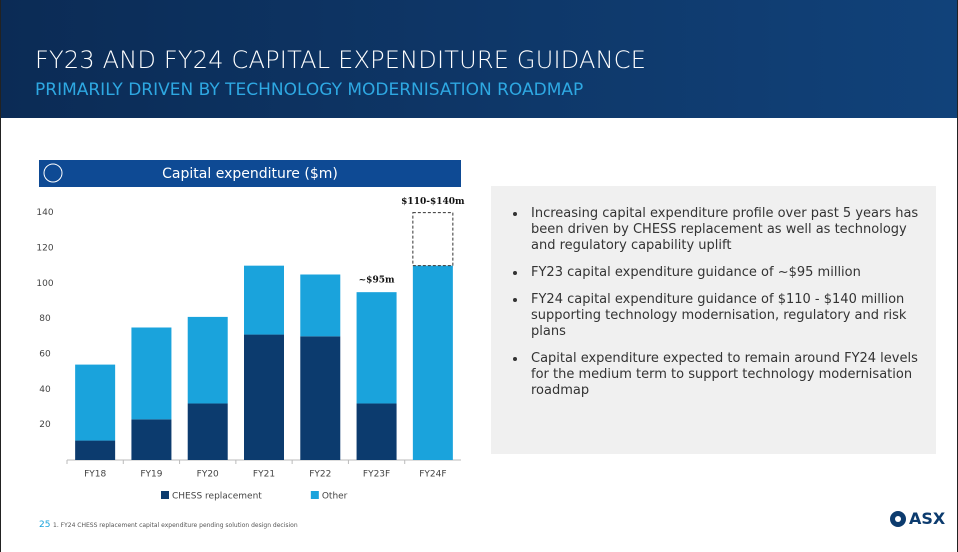 Image resolution: width=958 pixels, height=552 pixels. Describe the element at coordinates (45, 390) in the screenshot. I see `y-tick-label: 40` at that location.